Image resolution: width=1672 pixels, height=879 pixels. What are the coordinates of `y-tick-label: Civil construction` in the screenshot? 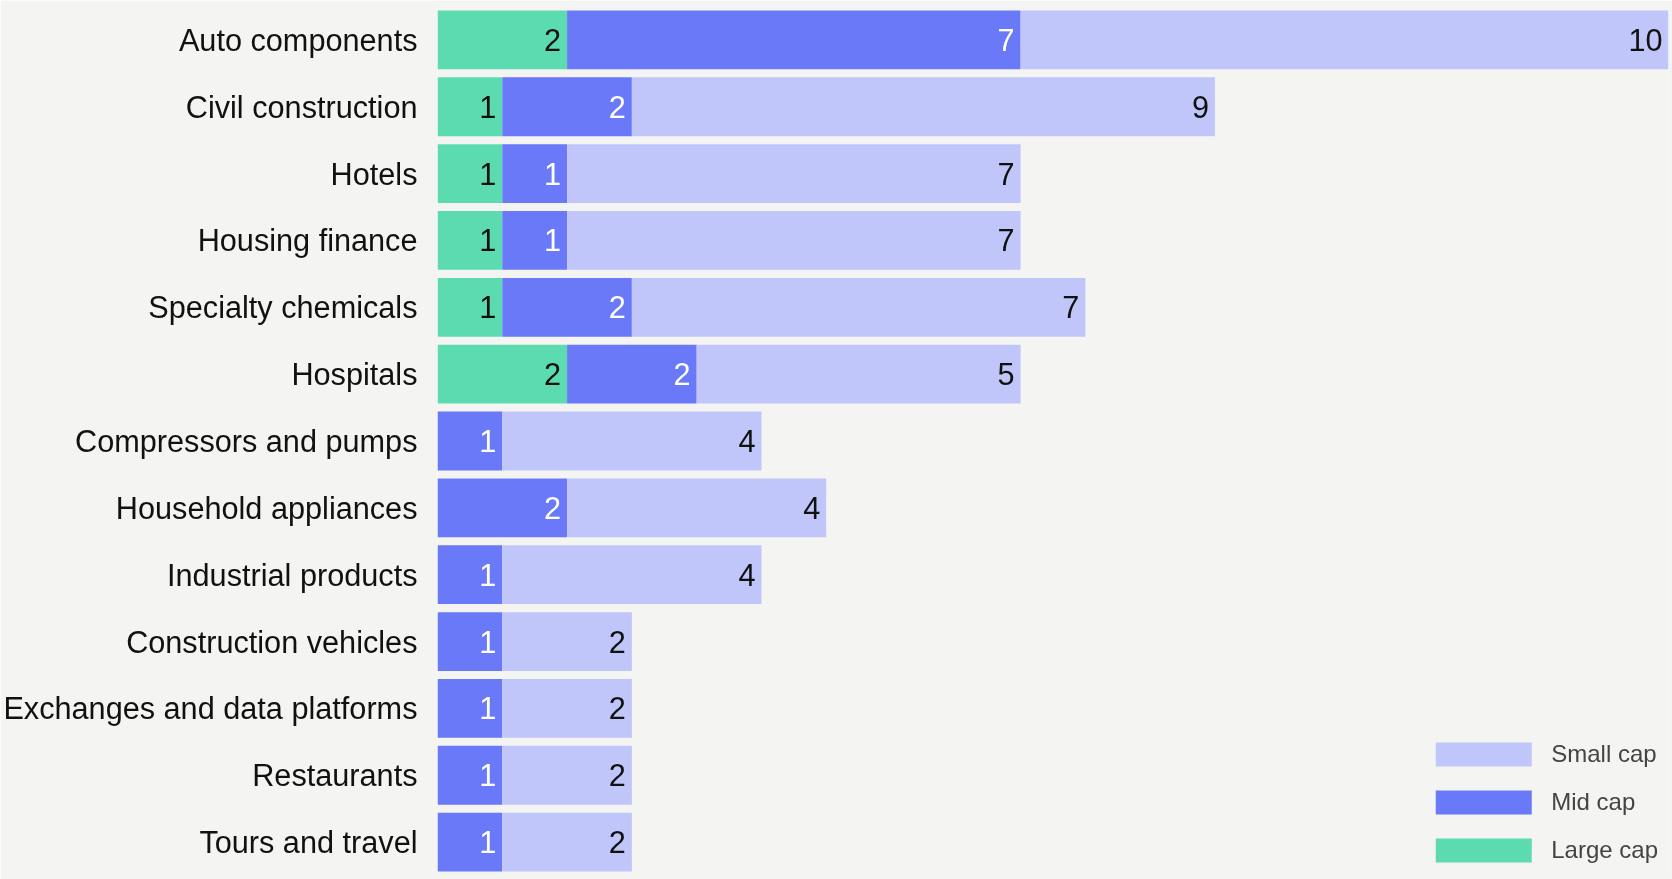 It's located at (301, 106).